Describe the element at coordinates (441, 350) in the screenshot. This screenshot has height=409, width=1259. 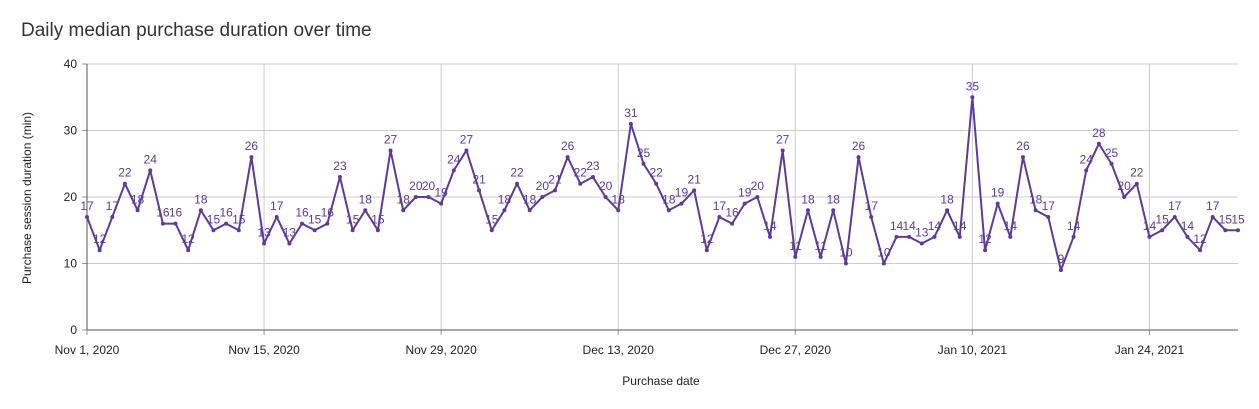
I see `x-tick-label: Nov 29, 2020` at that location.